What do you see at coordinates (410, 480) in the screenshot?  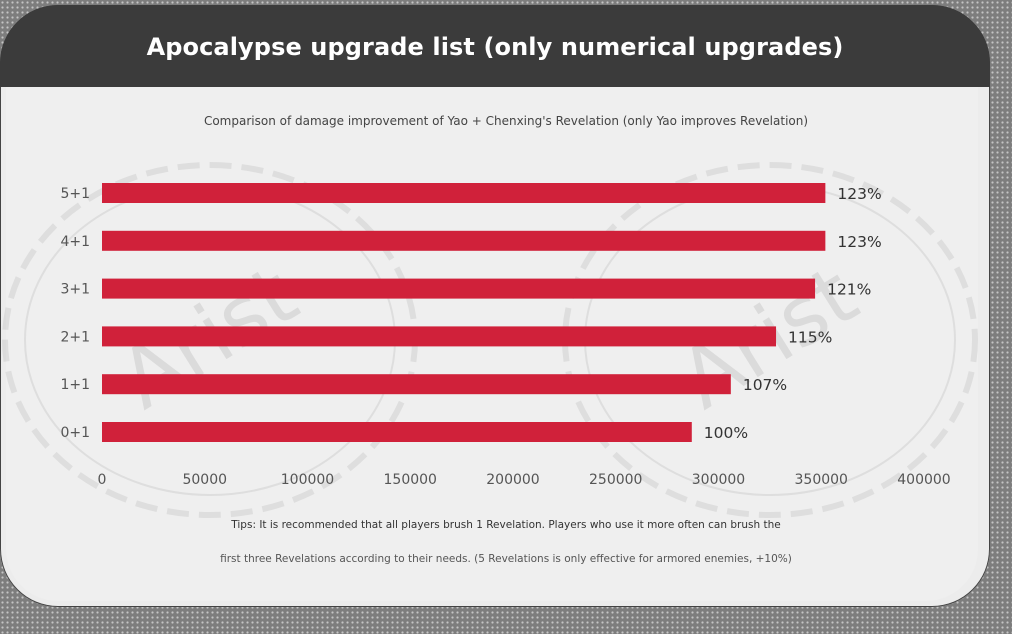 I see `x-tick-label: 150000` at bounding box center [410, 480].